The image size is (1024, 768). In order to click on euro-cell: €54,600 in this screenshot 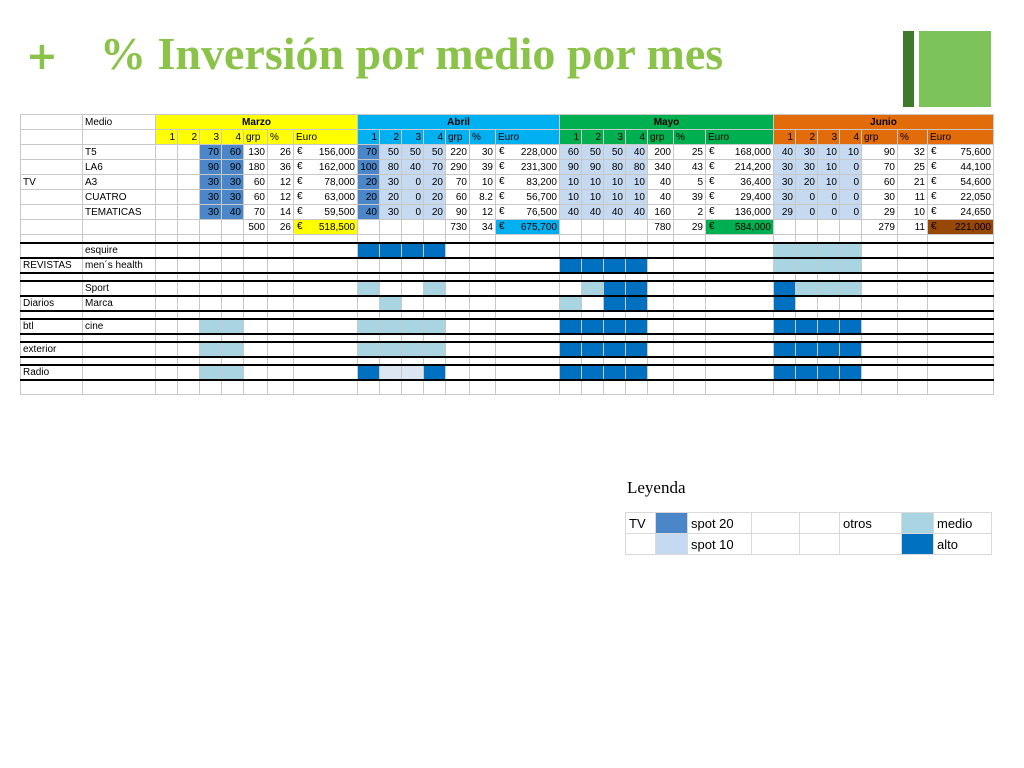, I will do `click(960, 182)`.